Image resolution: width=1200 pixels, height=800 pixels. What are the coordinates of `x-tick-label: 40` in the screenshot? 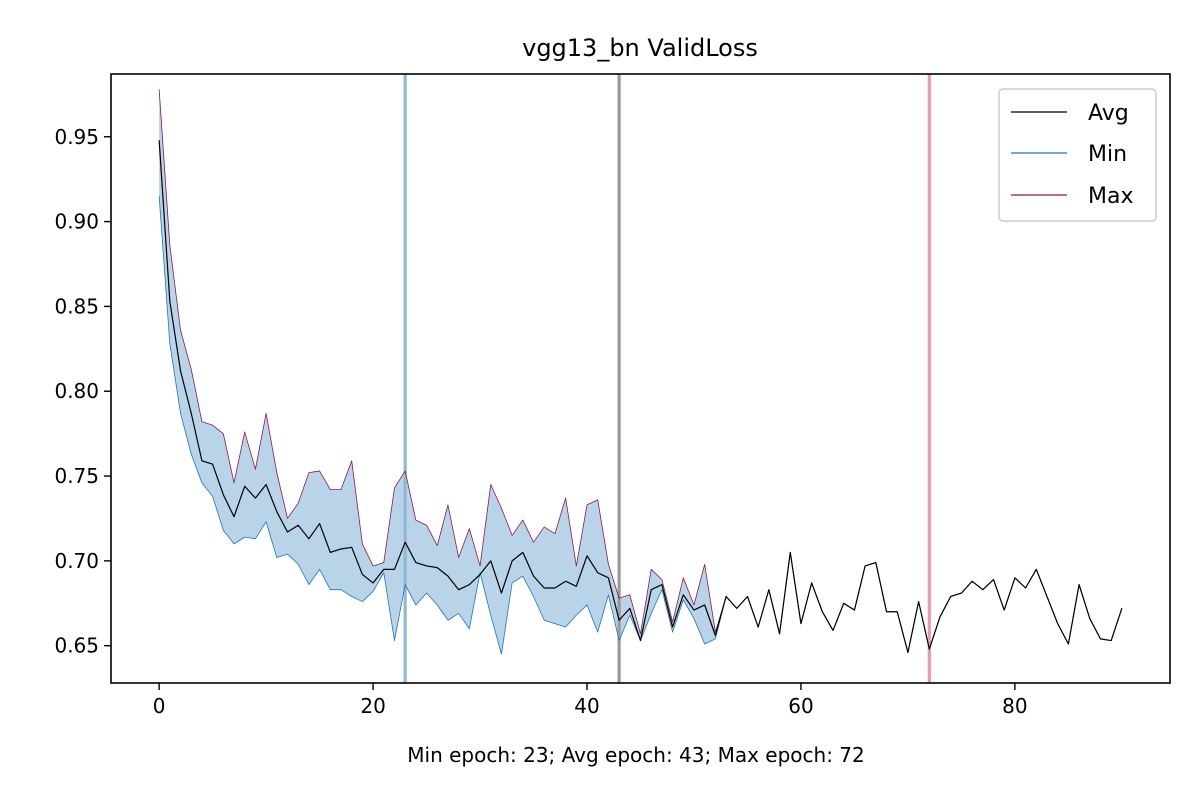 It's located at (586, 706).